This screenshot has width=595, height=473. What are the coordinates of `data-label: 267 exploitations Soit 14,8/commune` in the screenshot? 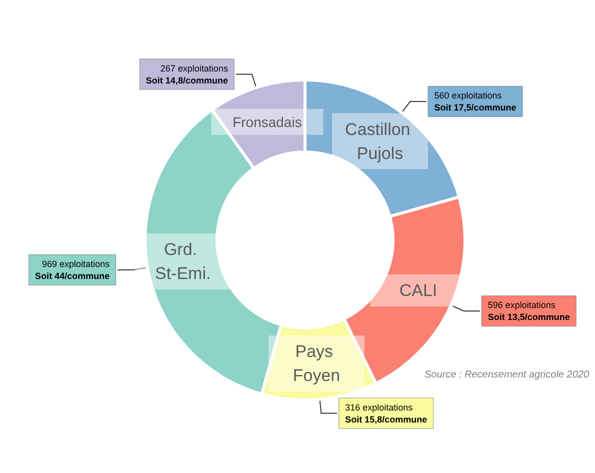 It's located at (187, 74).